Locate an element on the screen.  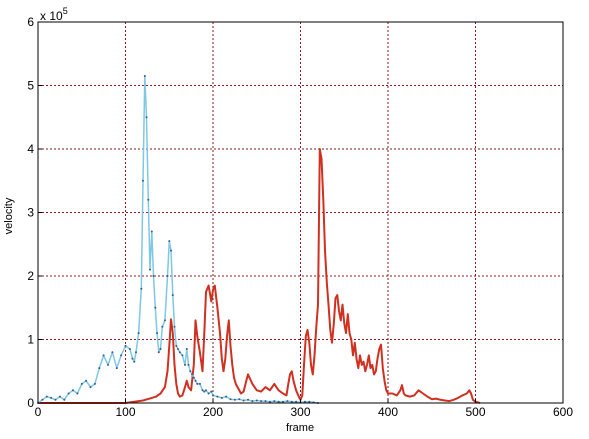
y-tick-label: 2 is located at coordinates (30, 276).